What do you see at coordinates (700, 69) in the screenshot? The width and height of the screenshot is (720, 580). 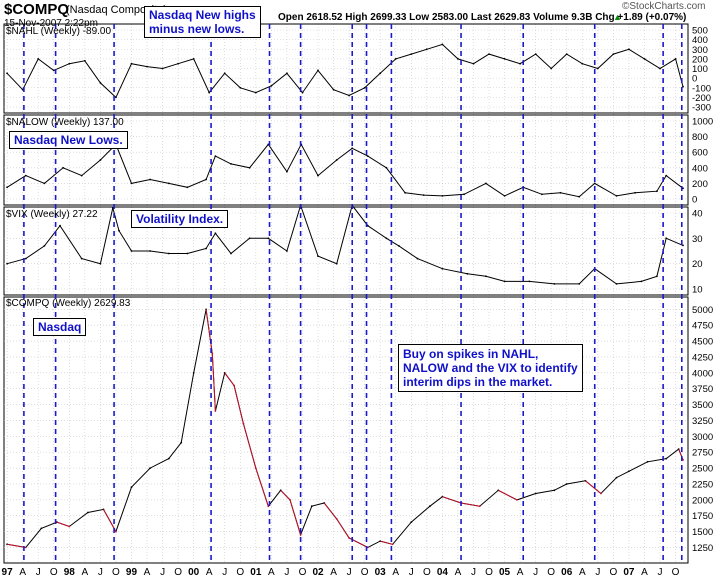 I see `y-tick-label: 100` at bounding box center [700, 69].